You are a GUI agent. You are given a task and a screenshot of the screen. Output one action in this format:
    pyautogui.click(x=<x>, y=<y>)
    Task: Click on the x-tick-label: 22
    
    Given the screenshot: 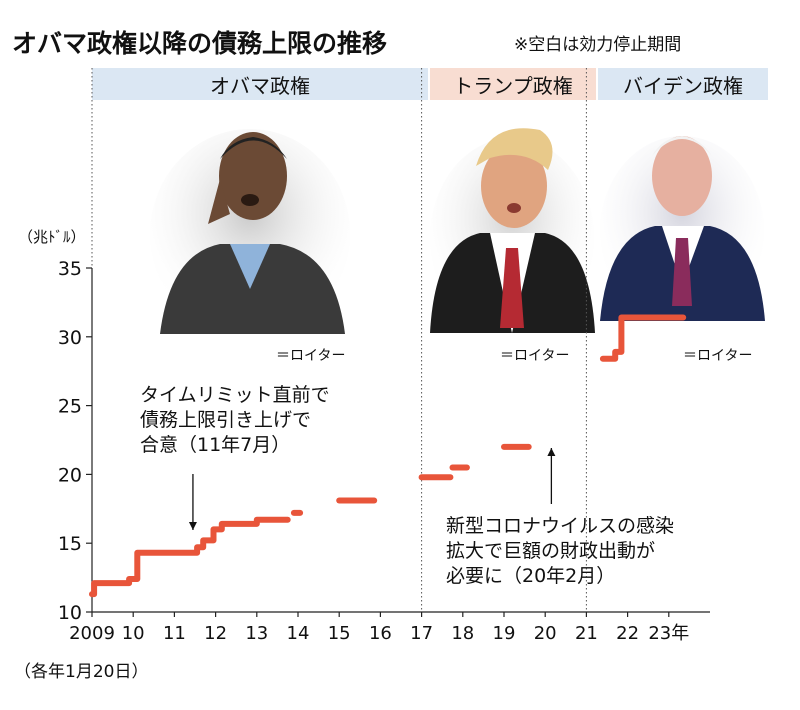 What is the action you would take?
    pyautogui.click(x=627, y=633)
    